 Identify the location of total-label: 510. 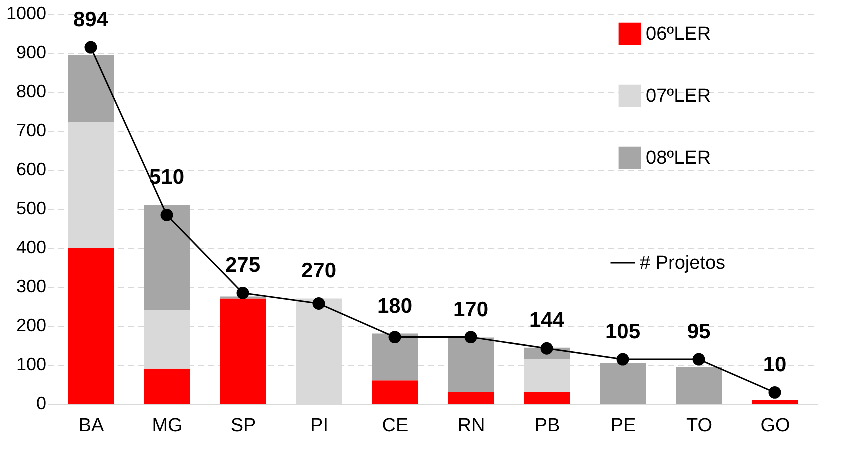
(167, 178).